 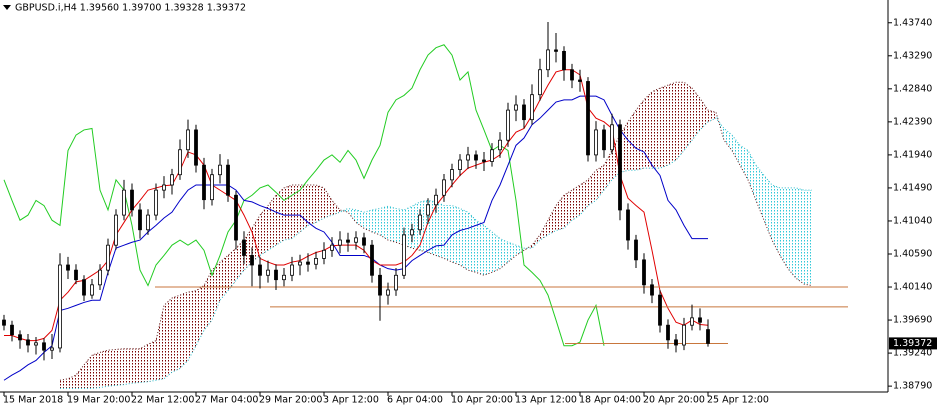 I want to click on x-tick-label: 19 Mar 20:00, so click(x=98, y=400).